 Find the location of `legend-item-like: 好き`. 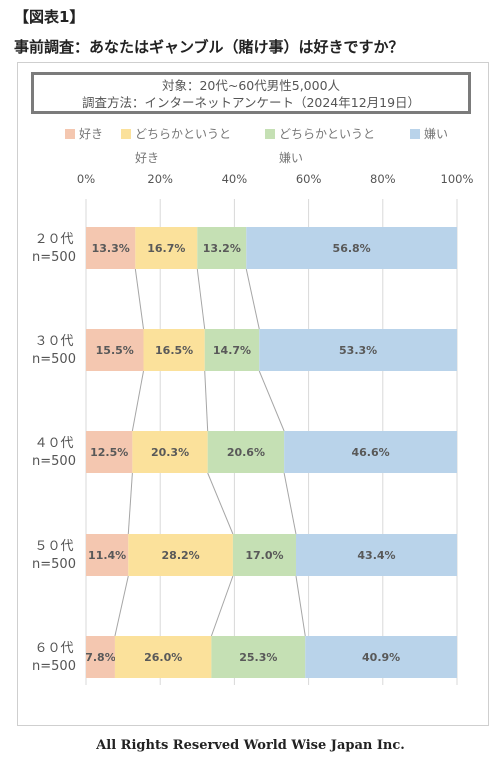

legend-item-like: 好き is located at coordinates (84, 134).